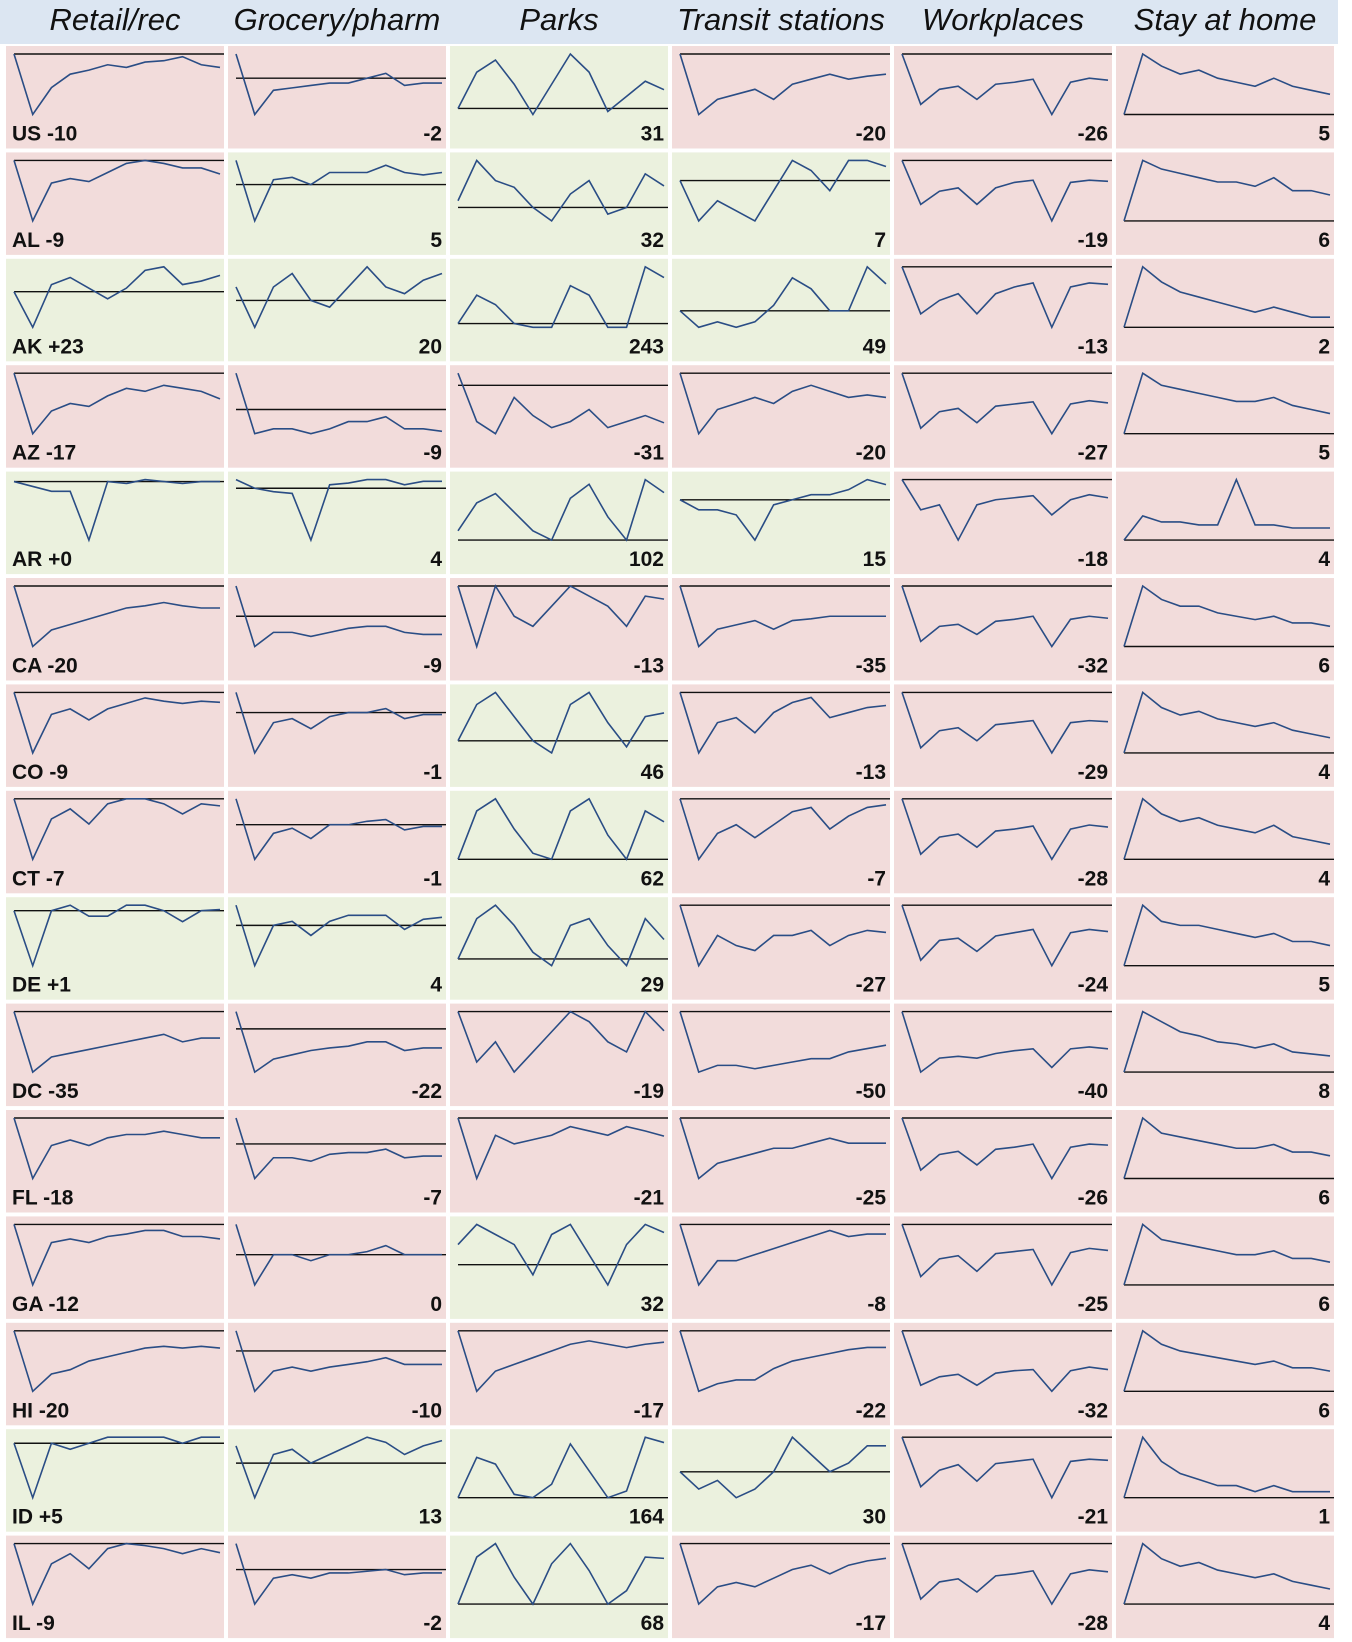 Image resolution: width=1352 pixels, height=1642 pixels. I want to click on cell-value: 46, so click(652, 772).